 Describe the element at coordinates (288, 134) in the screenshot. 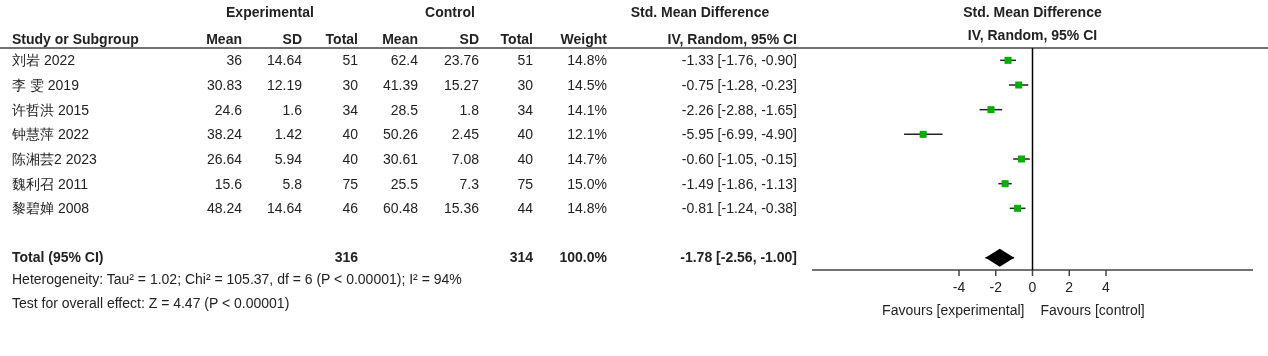

I see `text: 1.42` at that location.